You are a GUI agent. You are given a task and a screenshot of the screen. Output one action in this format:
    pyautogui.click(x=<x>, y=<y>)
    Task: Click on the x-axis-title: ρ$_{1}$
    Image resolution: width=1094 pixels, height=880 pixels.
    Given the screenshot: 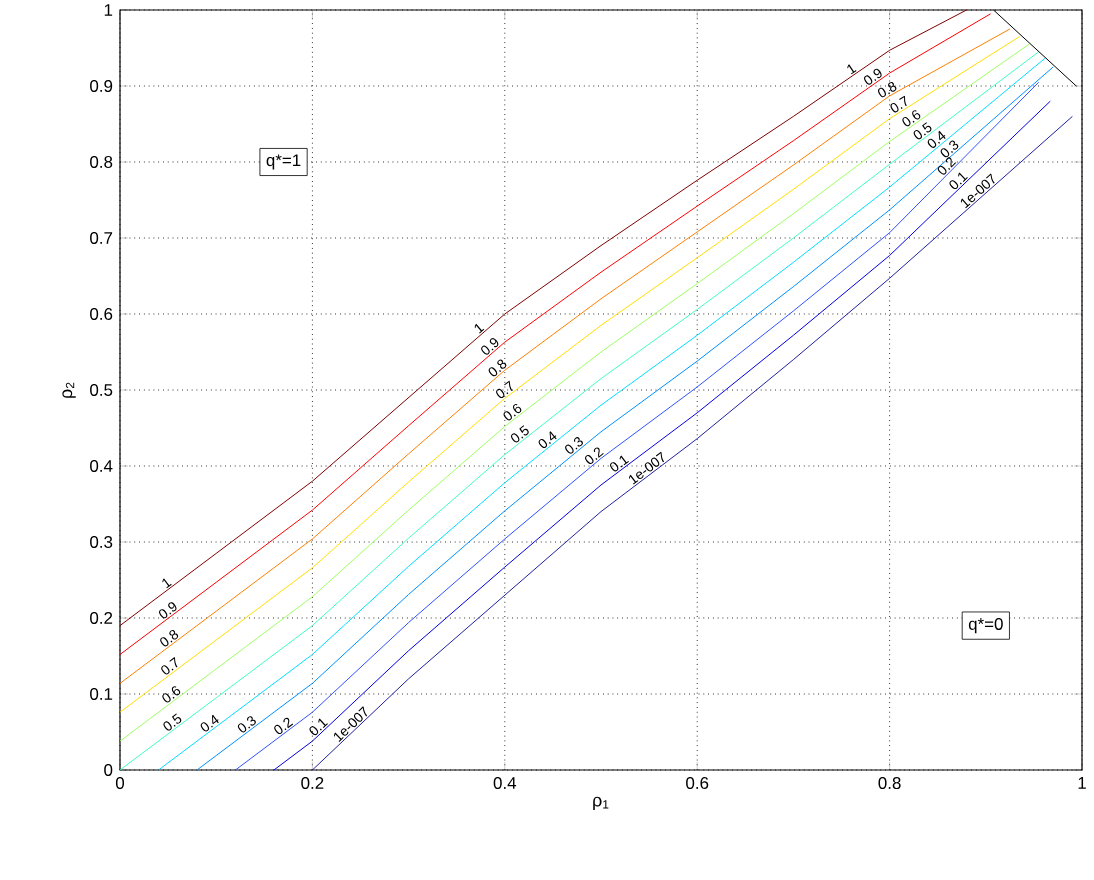 What is the action you would take?
    pyautogui.click(x=601, y=803)
    